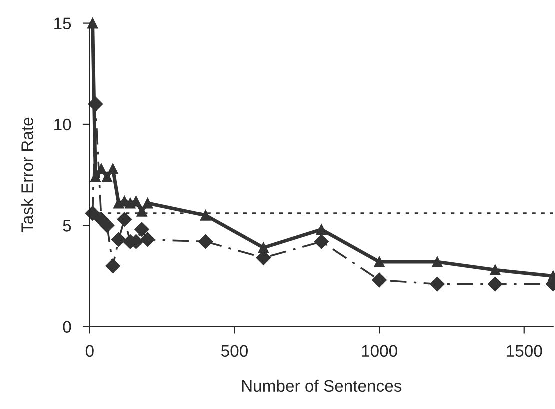  I want to click on x-tick-label: 1500, so click(524, 351).